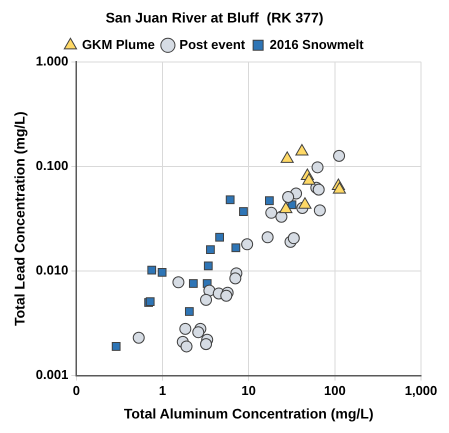  I want to click on x-tick-label: 100, so click(335, 390).